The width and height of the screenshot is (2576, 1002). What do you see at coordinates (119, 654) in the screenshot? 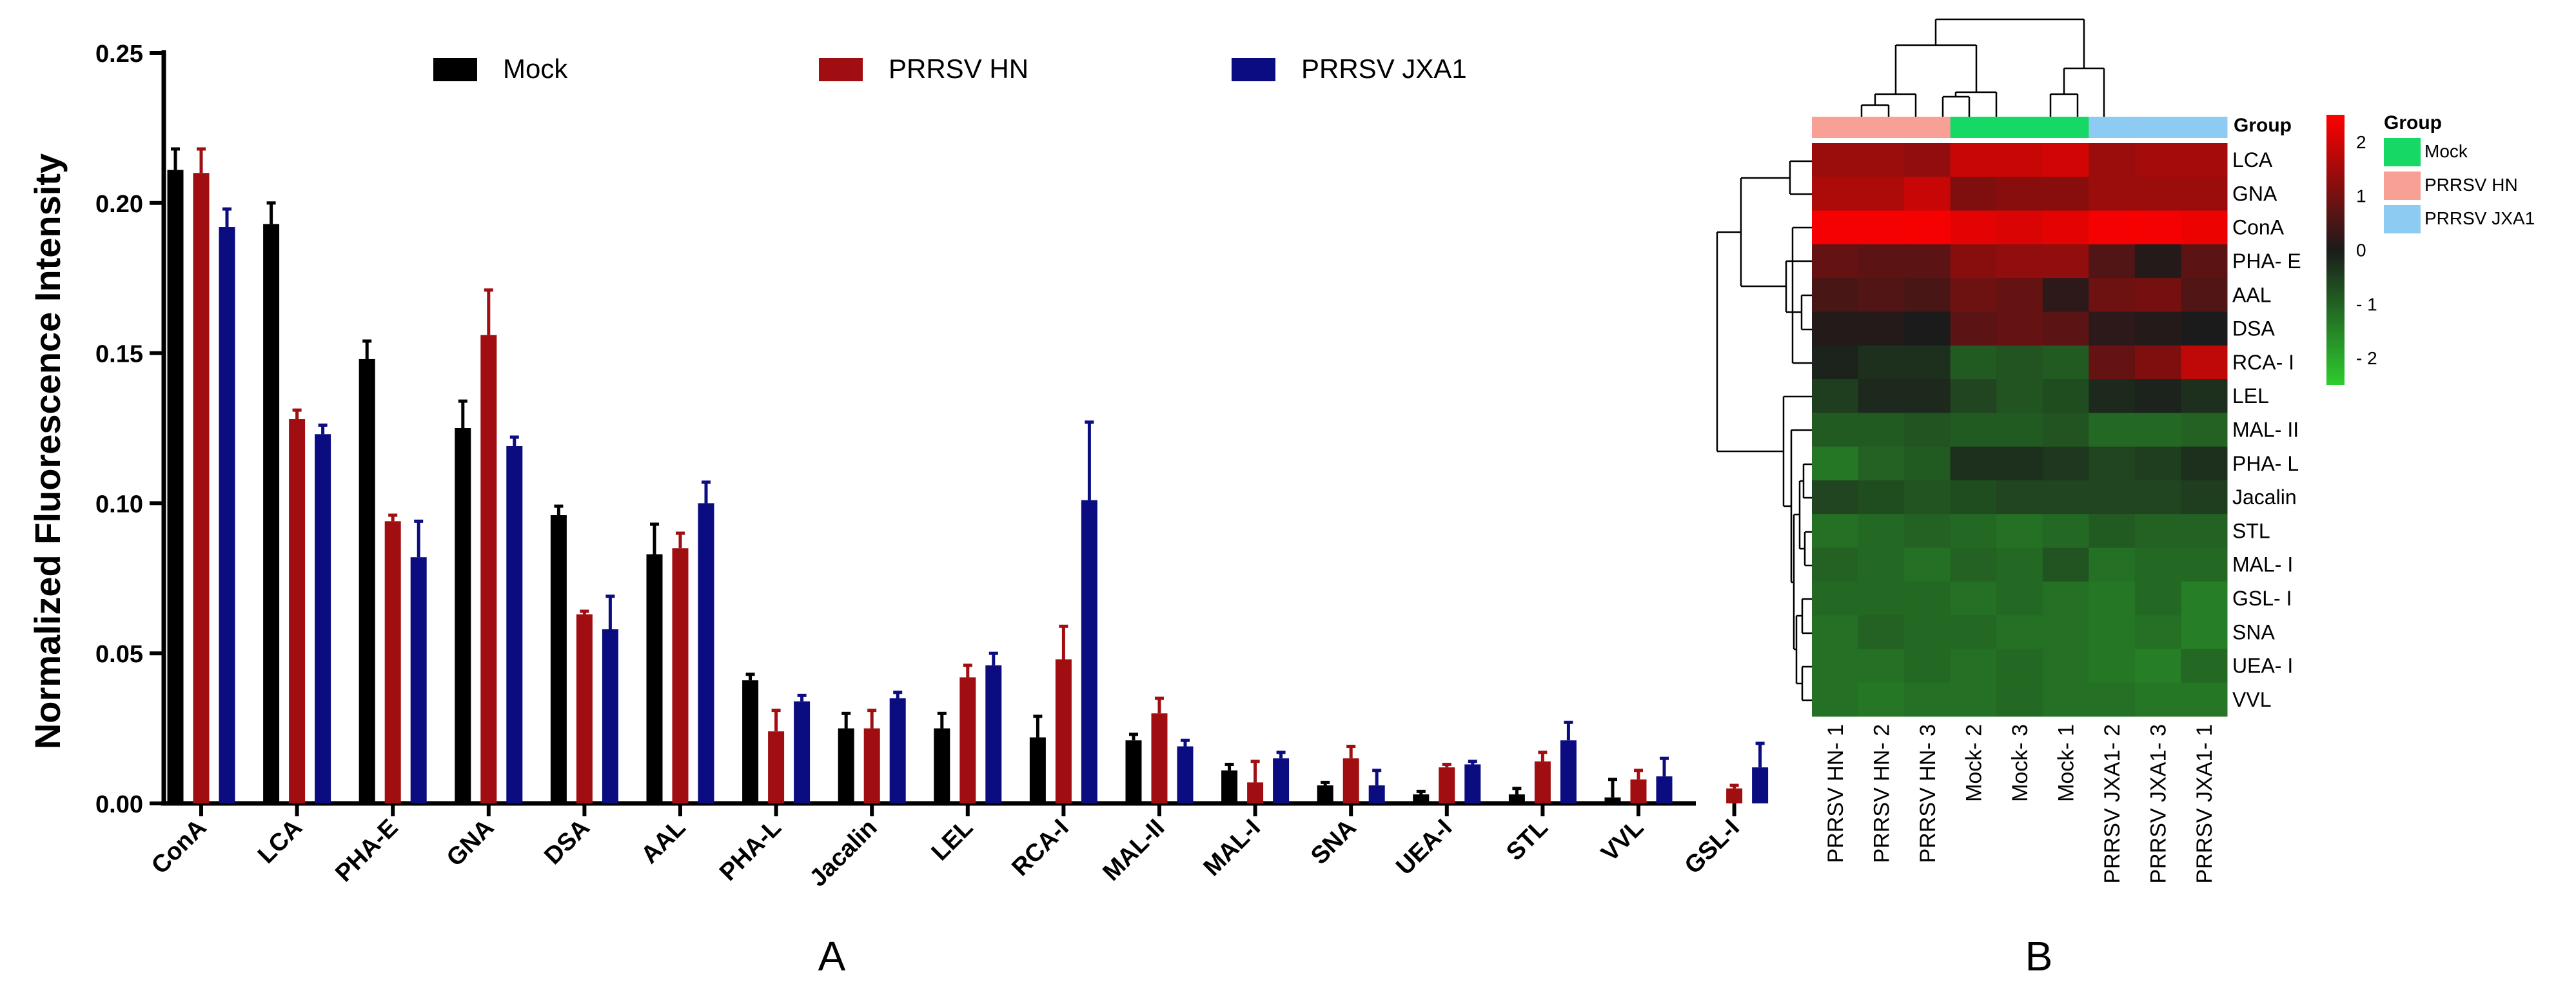
I see `y-tick-label: 0.05` at bounding box center [119, 654].